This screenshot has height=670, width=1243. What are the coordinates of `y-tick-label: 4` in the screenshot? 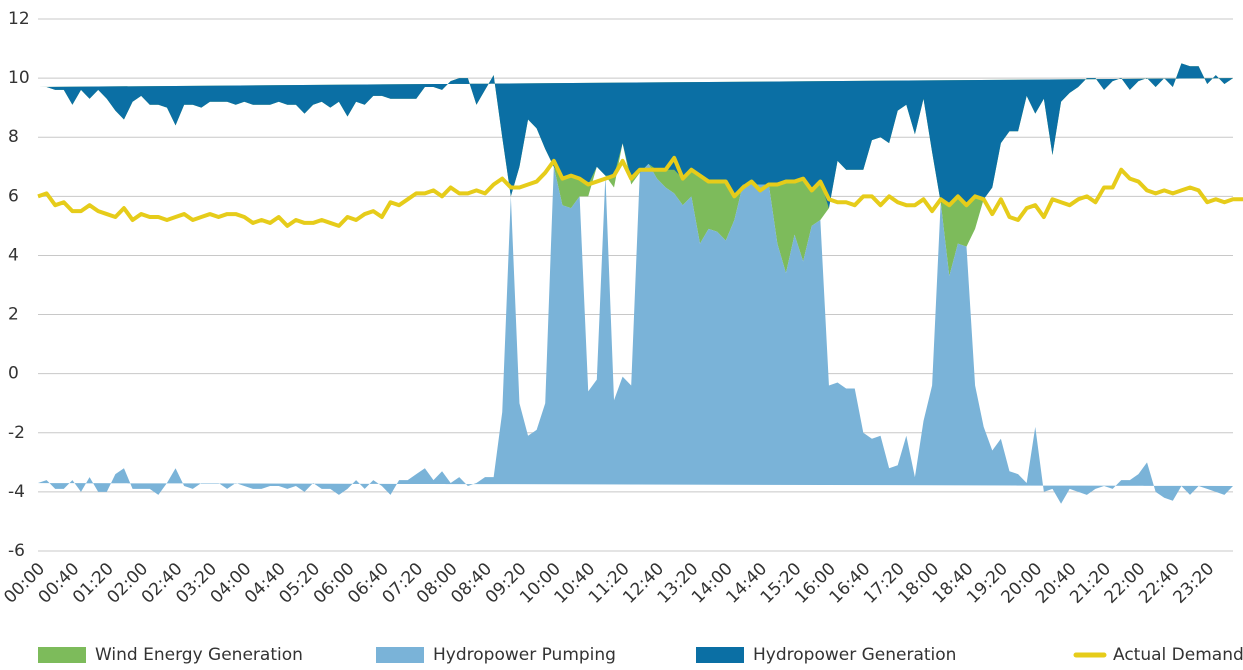 It's located at (13, 255).